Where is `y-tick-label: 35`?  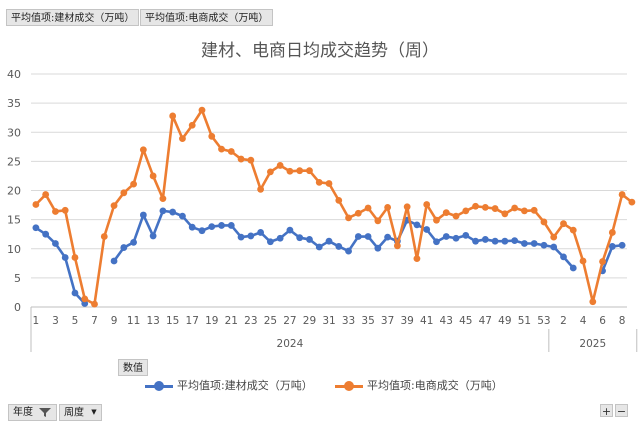
y-tick-label: 35 is located at coordinates (14, 103).